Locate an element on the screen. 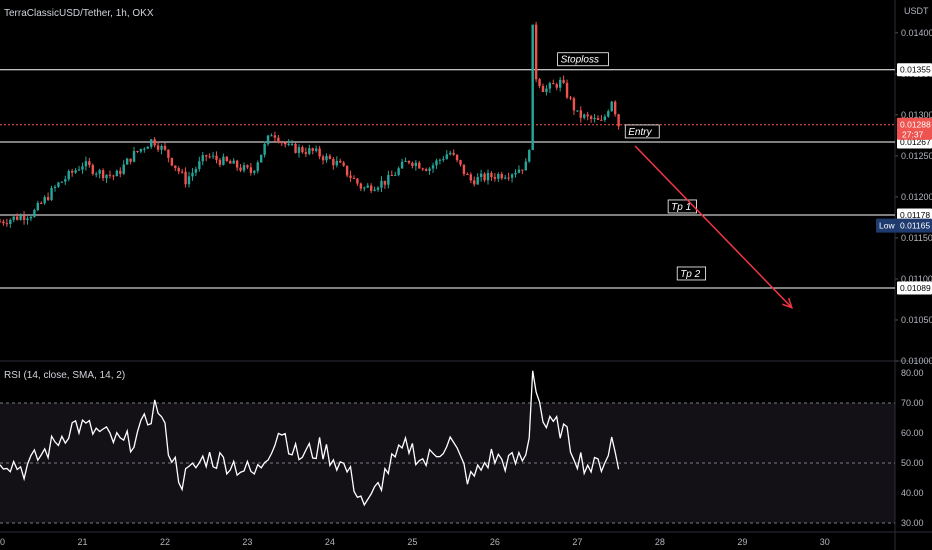 The height and width of the screenshot is (550, 932). price-tick-label: 0.01150 is located at coordinates (916, 238).